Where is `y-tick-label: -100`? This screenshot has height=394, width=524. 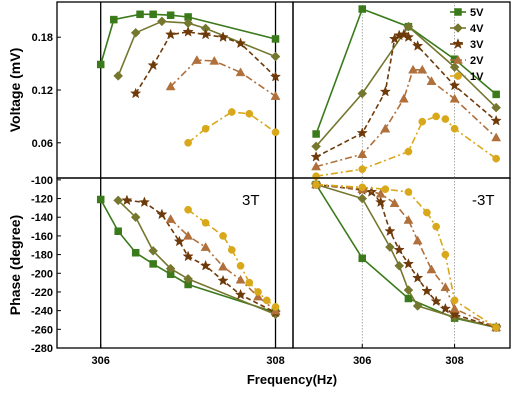
y-tick-label: -100 is located at coordinates (42, 181).